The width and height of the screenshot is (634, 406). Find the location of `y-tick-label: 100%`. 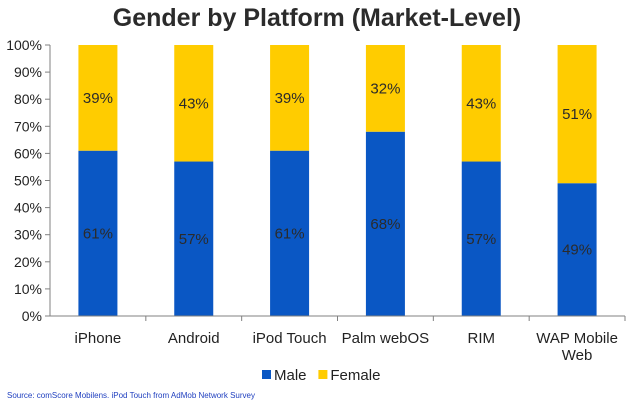

y-tick-label: 100% is located at coordinates (24, 45).